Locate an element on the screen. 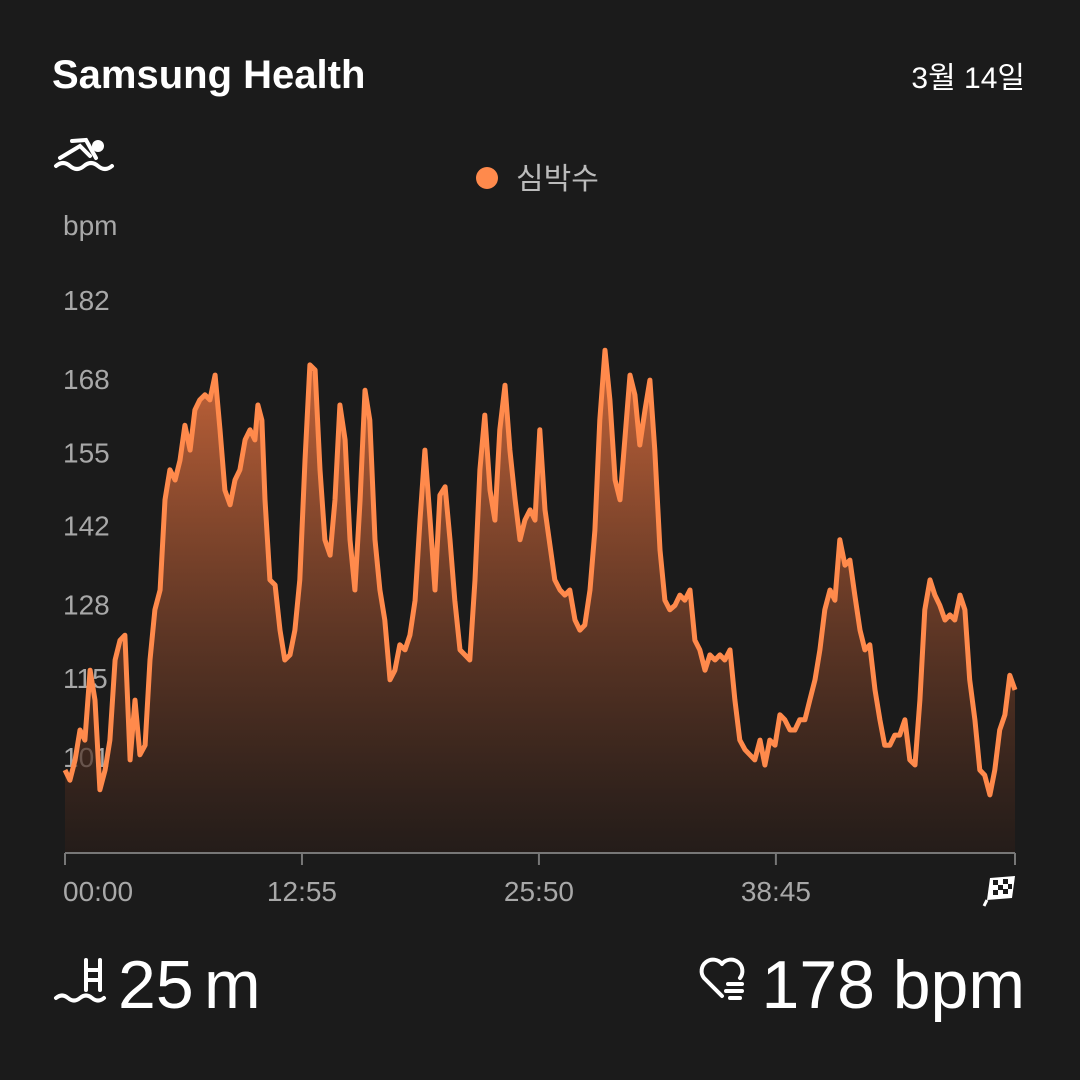 The height and width of the screenshot is (1080, 1080). y-tick-label: 142 is located at coordinates (86, 526).